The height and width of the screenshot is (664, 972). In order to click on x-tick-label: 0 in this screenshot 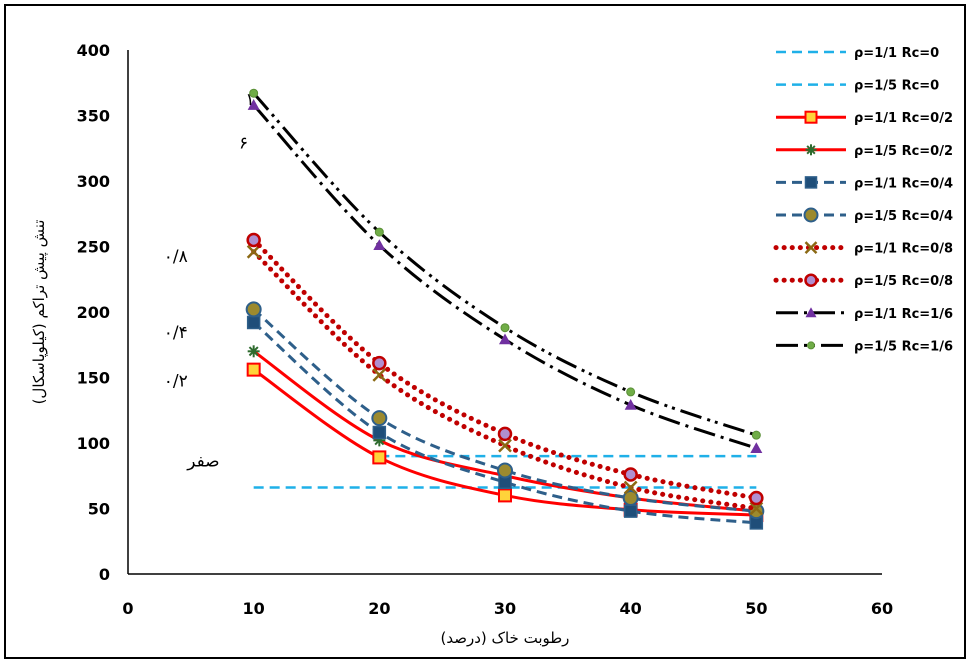, I will do `click(127, 608)`.